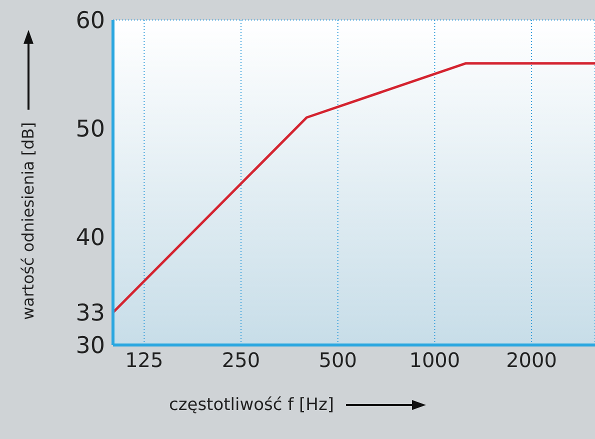 The width and height of the screenshot is (595, 439). Describe the element at coordinates (251, 405) in the screenshot. I see `x-axis-title: częstotliwość f [Hz]` at that location.